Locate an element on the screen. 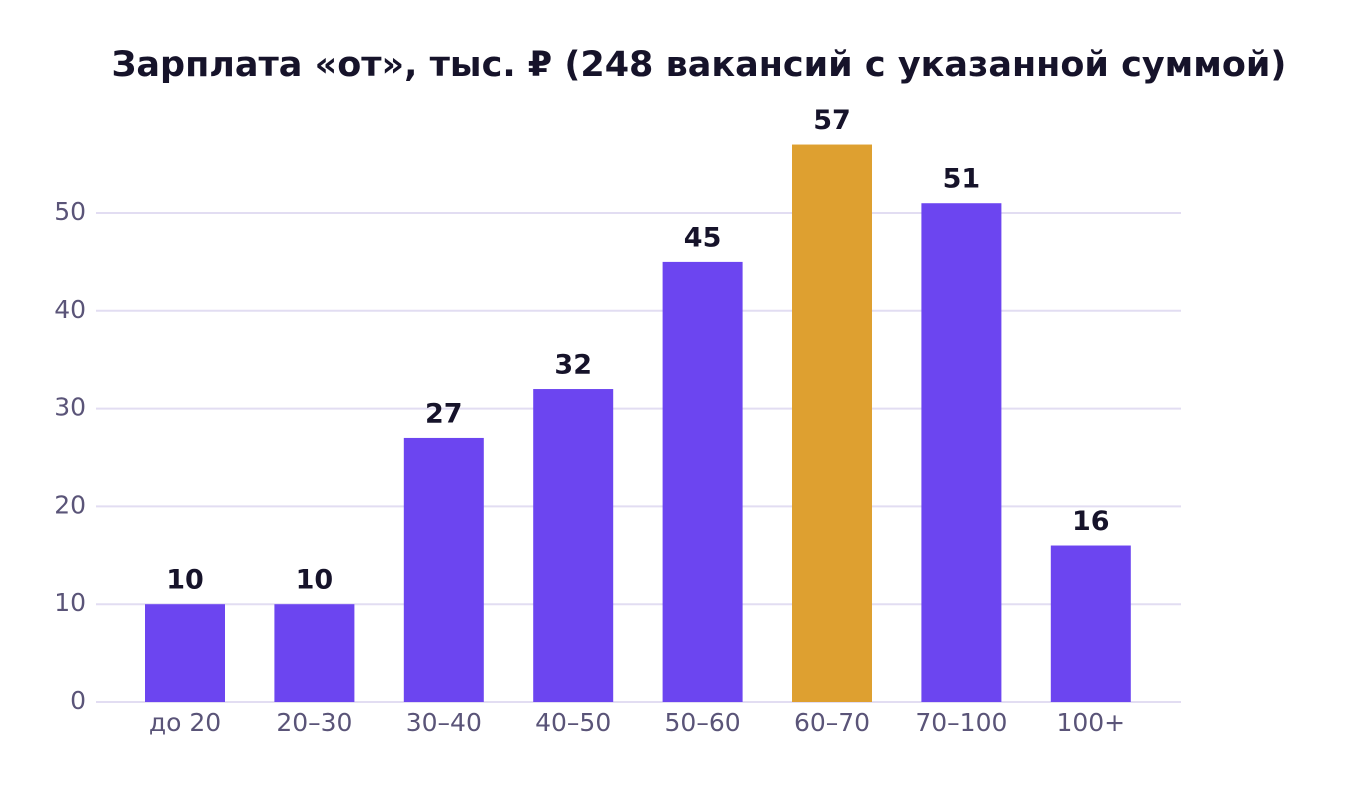  value-label: 16 is located at coordinates (1091, 521).